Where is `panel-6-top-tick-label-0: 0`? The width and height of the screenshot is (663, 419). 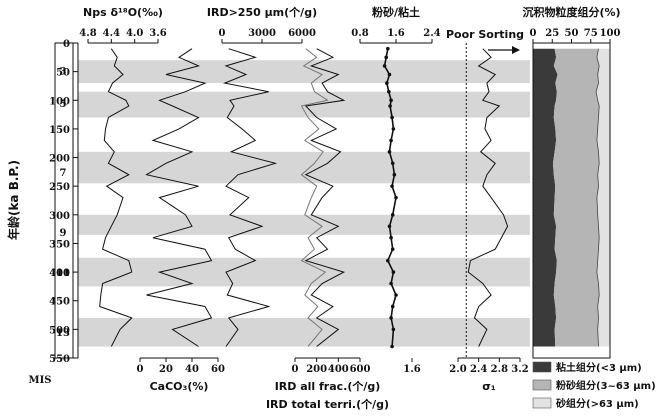
panel-6-top-tick-label-0: 0 is located at coordinates (533, 33).